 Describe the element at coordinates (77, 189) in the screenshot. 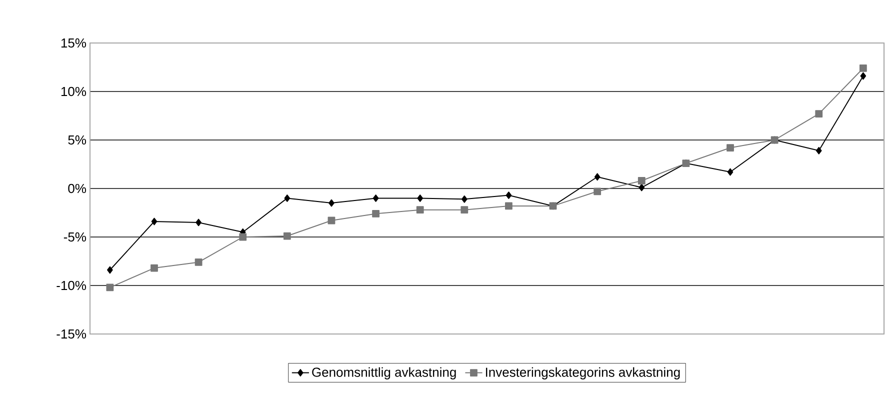

I see `y-tick-label: 0%` at that location.